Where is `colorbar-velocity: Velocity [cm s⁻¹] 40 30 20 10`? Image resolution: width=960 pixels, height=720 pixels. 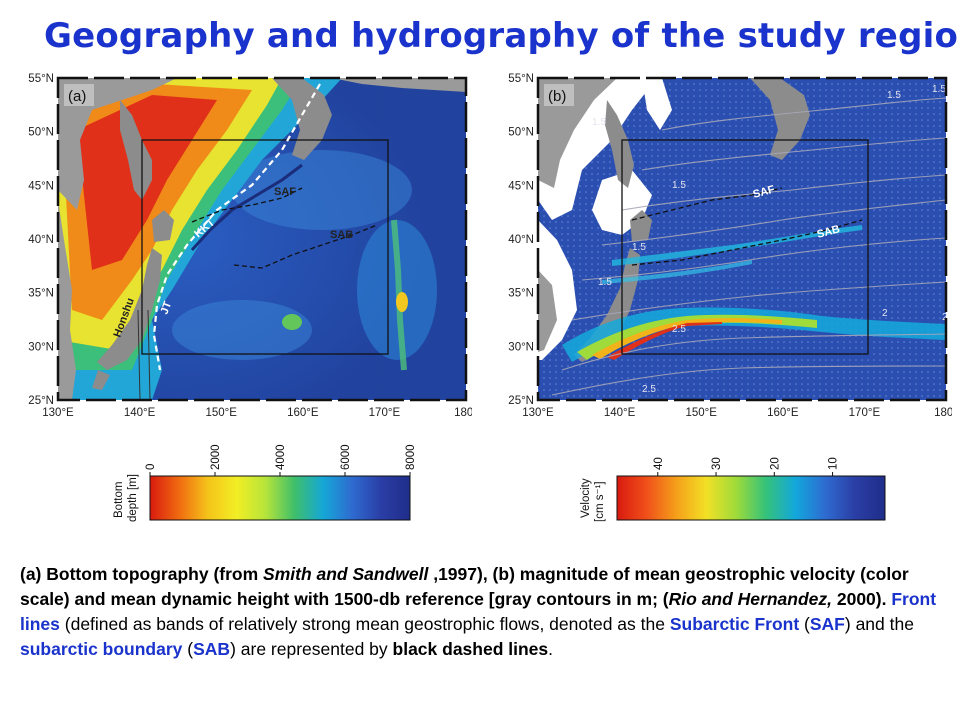 colorbar-velocity: Velocity [cm s⁻¹] 40 30 20 10 is located at coordinates (745, 484).